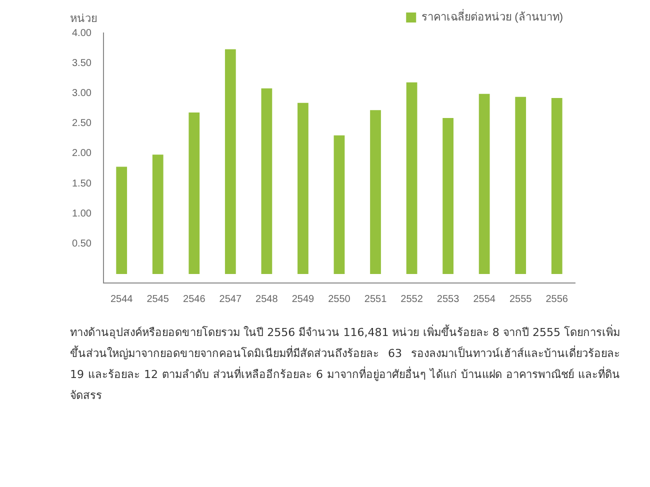 The image size is (650, 487). Describe the element at coordinates (339, 299) in the screenshot. I see `x-tick-label: 2550` at that location.